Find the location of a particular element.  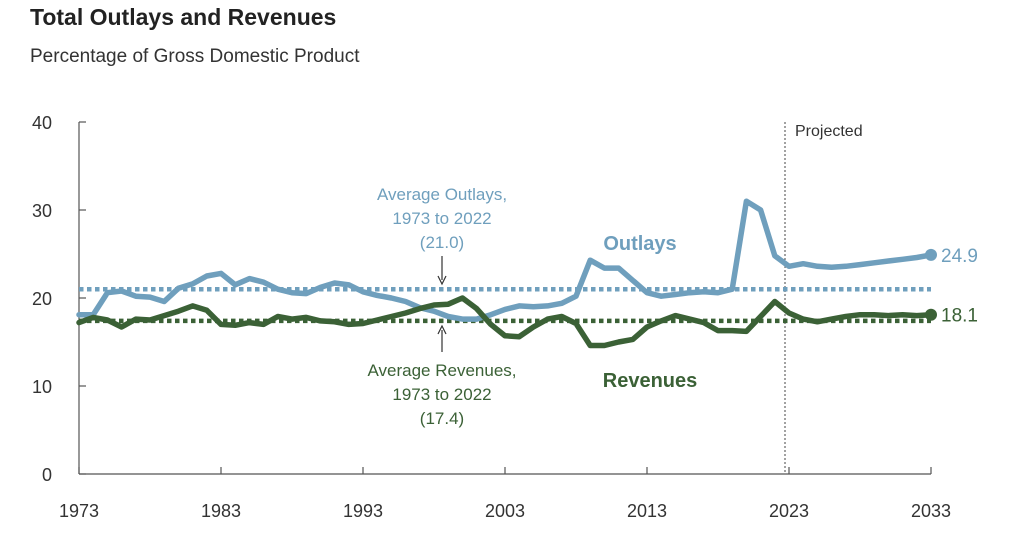

avg-revenues-label-line3: (17.4) is located at coordinates (442, 418).